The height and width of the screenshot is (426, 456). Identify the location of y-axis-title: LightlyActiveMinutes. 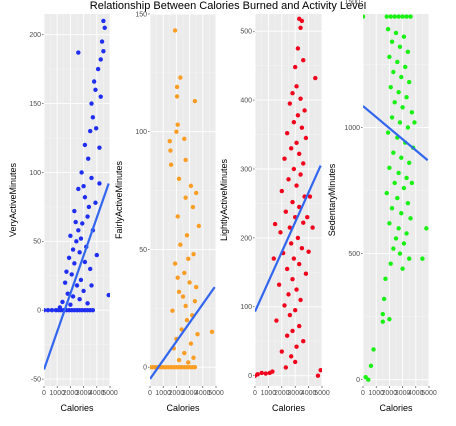
(224, 199).